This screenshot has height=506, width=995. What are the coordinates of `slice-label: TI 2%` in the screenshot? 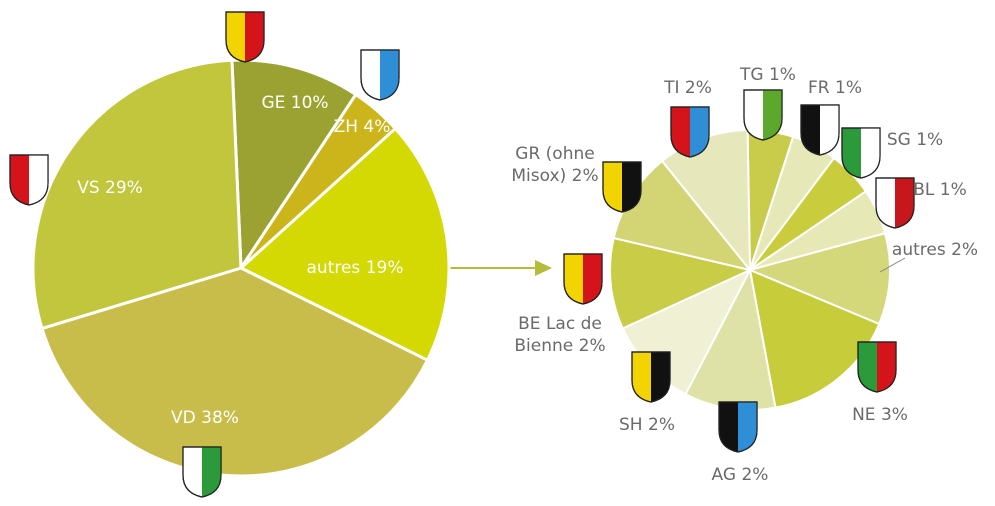 It's located at (688, 88).